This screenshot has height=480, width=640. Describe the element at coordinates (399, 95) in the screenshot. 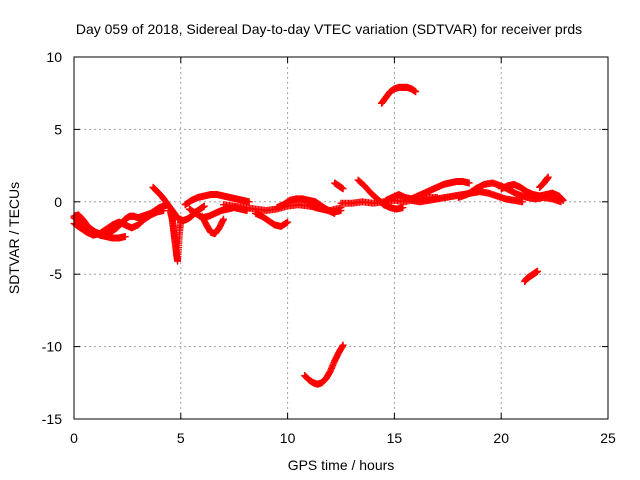

I see `series-top-arc` at that location.